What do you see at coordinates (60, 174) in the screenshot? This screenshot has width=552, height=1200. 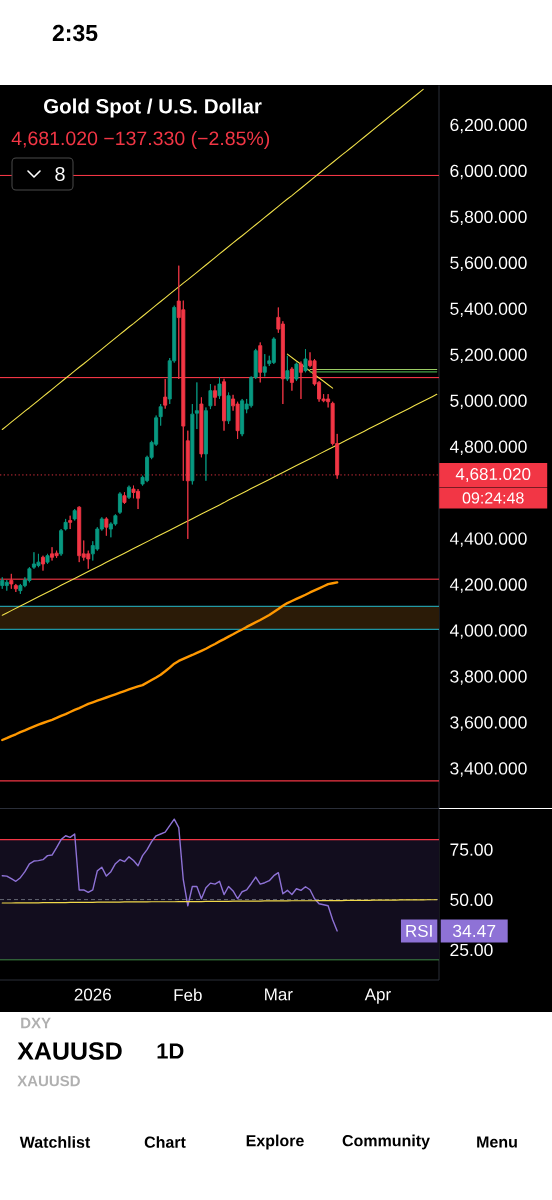 I see `annotation: 8` at bounding box center [60, 174].